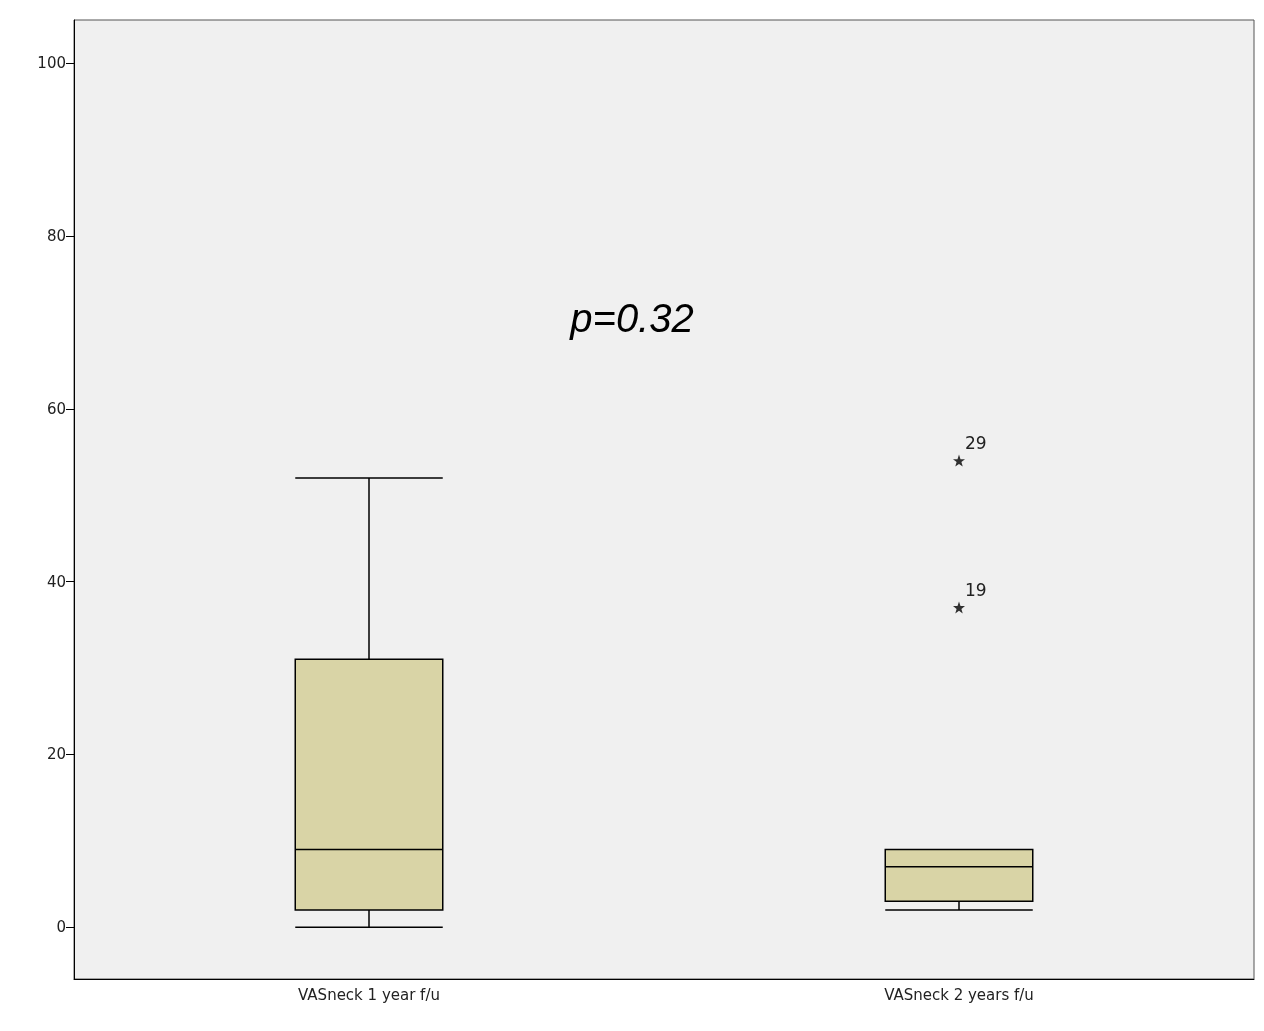 This screenshot has height=1031, width=1264. What do you see at coordinates (369, 994) in the screenshot?
I see `x-tick-label: VASneck 1 year f/u` at bounding box center [369, 994].